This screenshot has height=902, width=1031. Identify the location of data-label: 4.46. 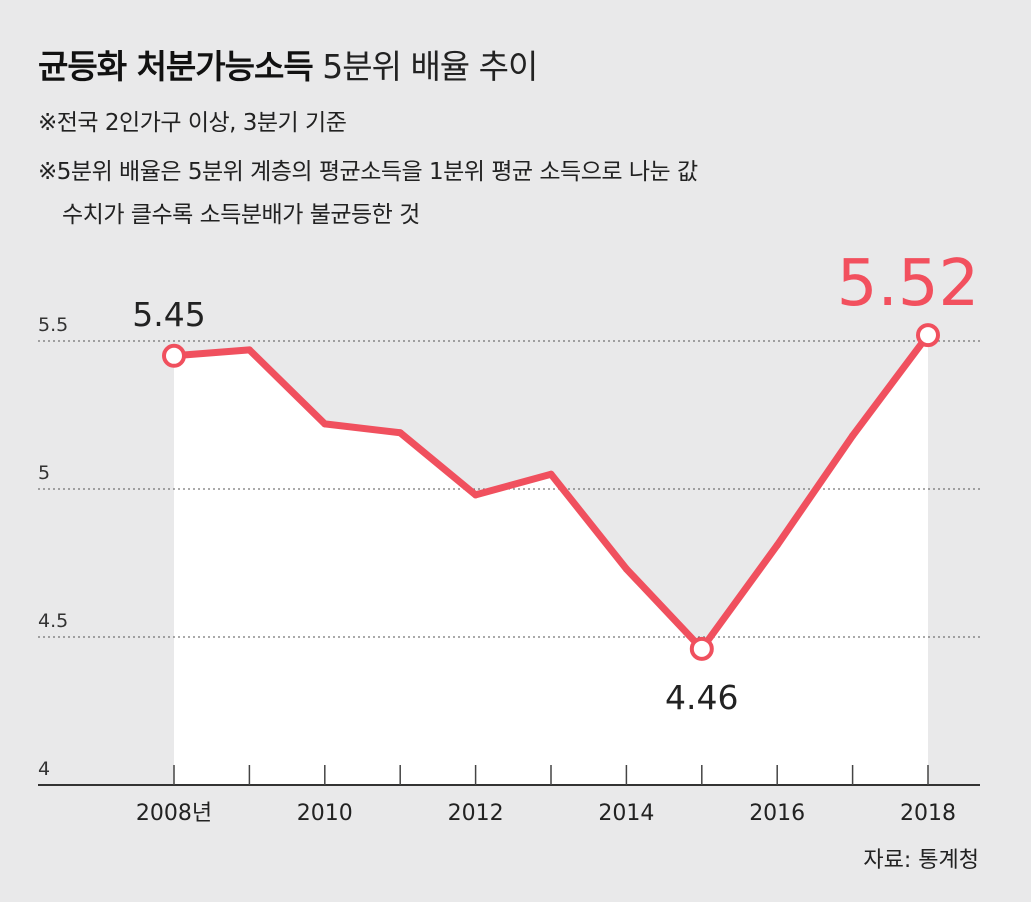
(701, 697).